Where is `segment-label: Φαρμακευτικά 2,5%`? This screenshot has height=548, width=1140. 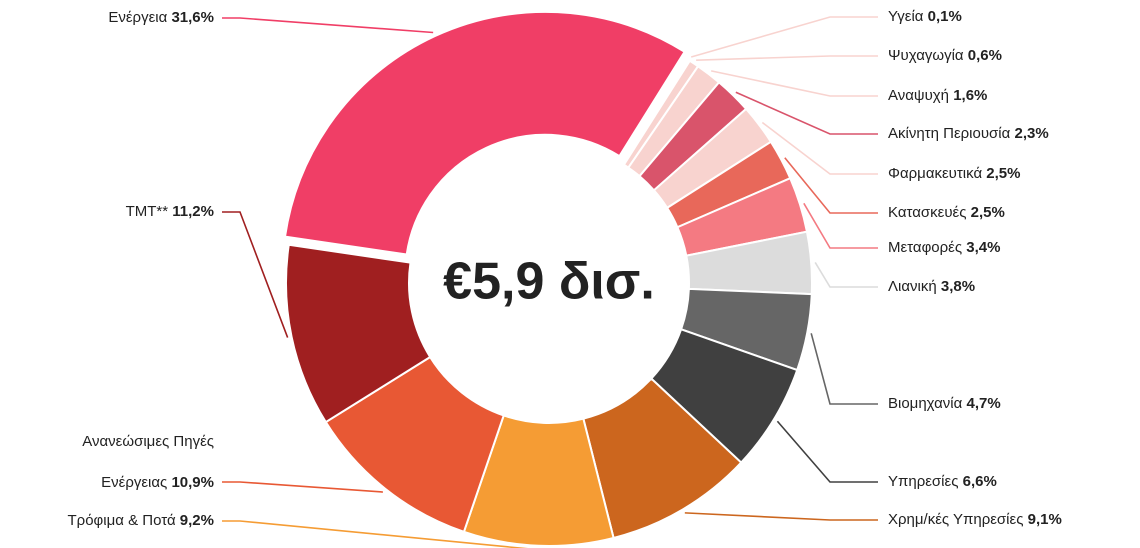 segment-label: Φαρμακευτικά 2,5% is located at coordinates (954, 174).